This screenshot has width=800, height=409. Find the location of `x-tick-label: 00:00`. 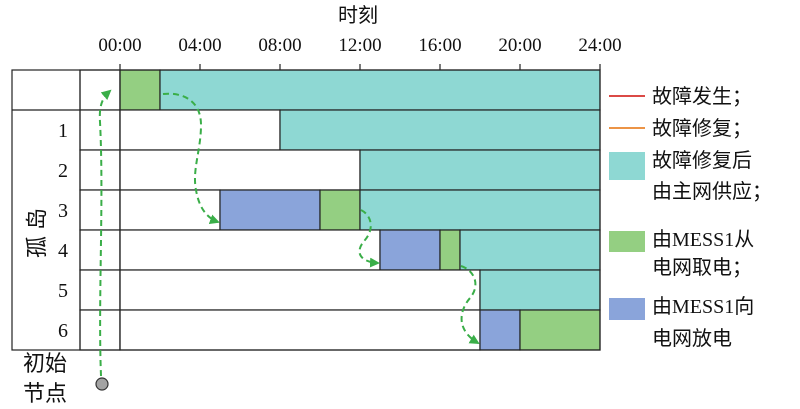

x-tick-label: 00:00 is located at coordinates (119, 45).